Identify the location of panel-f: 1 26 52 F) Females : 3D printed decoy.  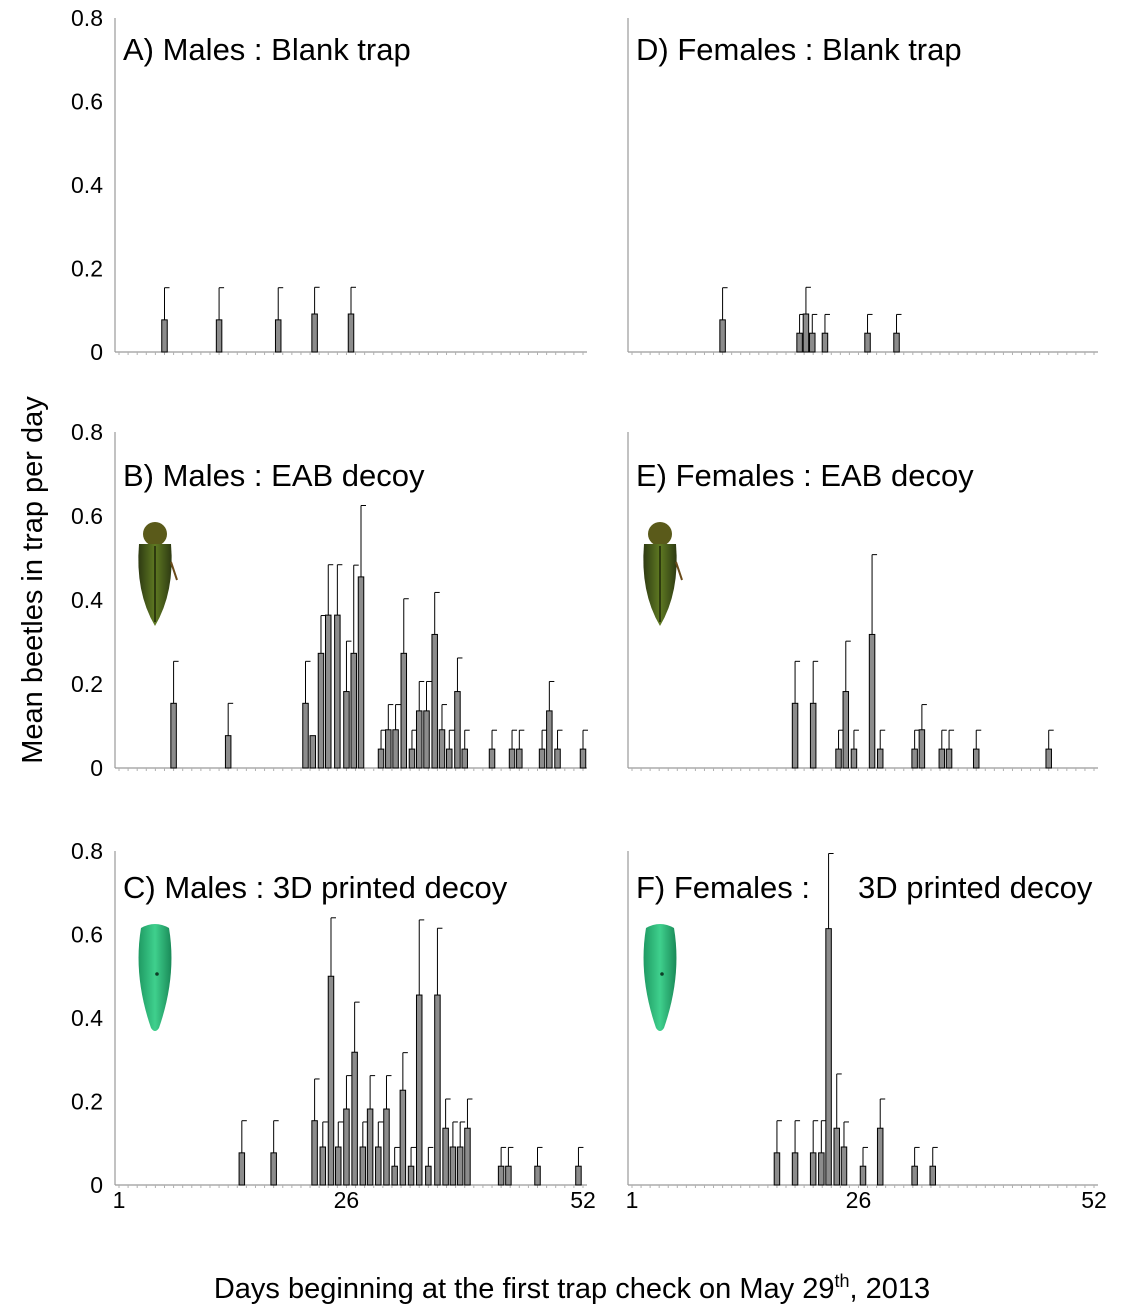
(866, 1032).